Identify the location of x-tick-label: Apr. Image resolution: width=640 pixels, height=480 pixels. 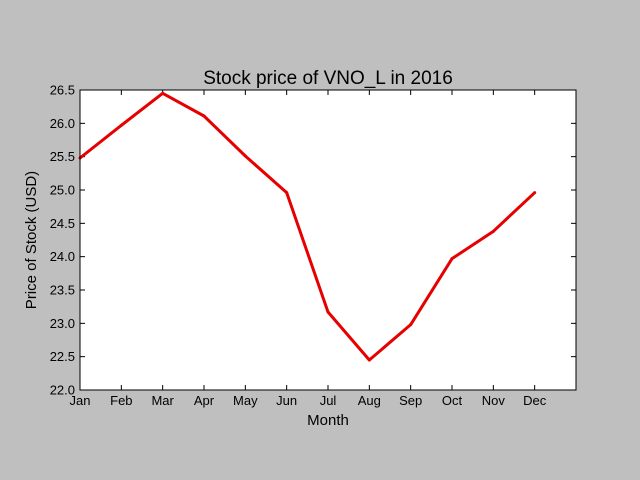
(204, 400).